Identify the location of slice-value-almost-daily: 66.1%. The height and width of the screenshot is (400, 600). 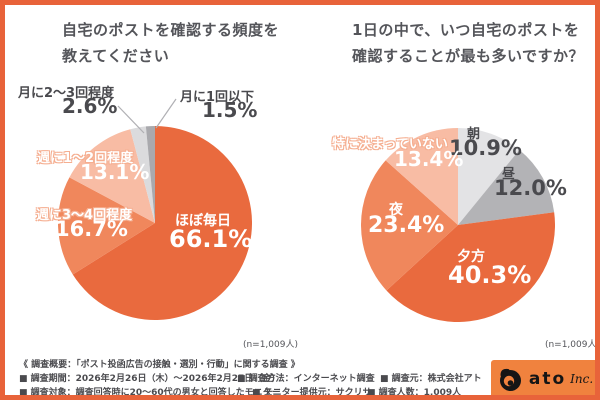
(211, 239).